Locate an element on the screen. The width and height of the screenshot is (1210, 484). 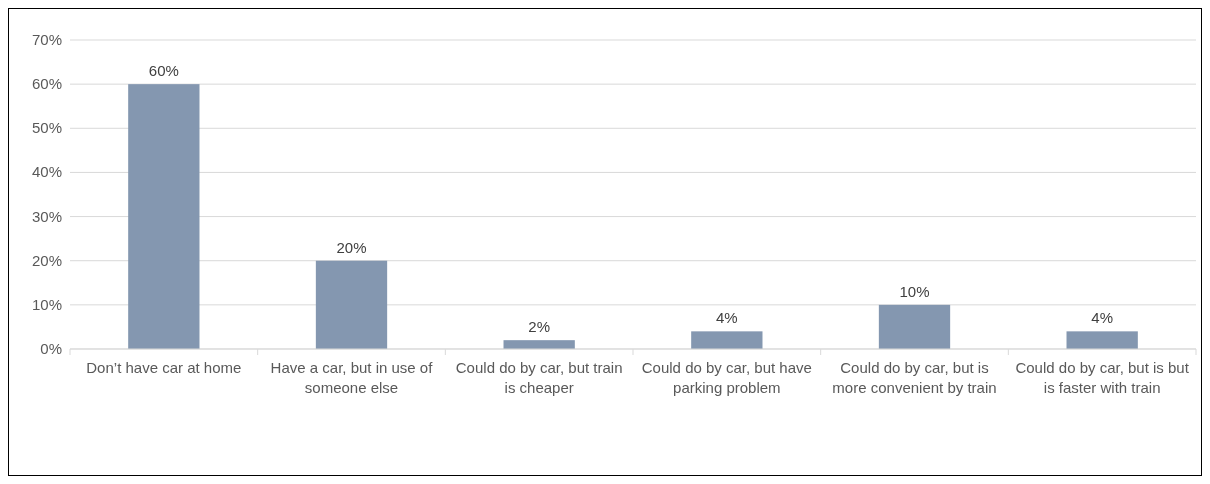
y-tick-label: 10% is located at coordinates (46, 304).